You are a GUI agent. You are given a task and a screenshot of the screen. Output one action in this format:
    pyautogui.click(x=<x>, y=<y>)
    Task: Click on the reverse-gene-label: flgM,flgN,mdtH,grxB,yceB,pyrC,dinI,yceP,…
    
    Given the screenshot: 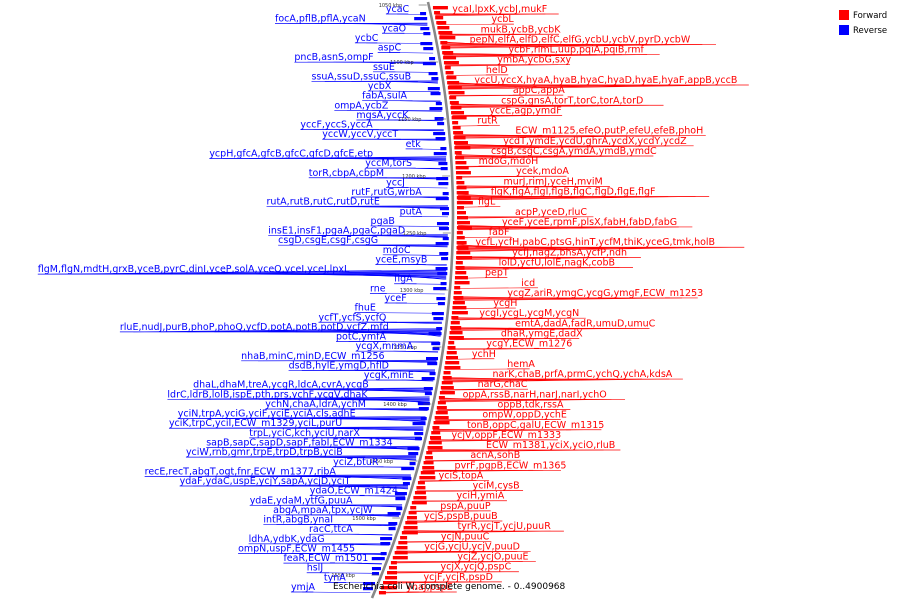 What is the action you would take?
    pyautogui.click(x=194, y=269)
    